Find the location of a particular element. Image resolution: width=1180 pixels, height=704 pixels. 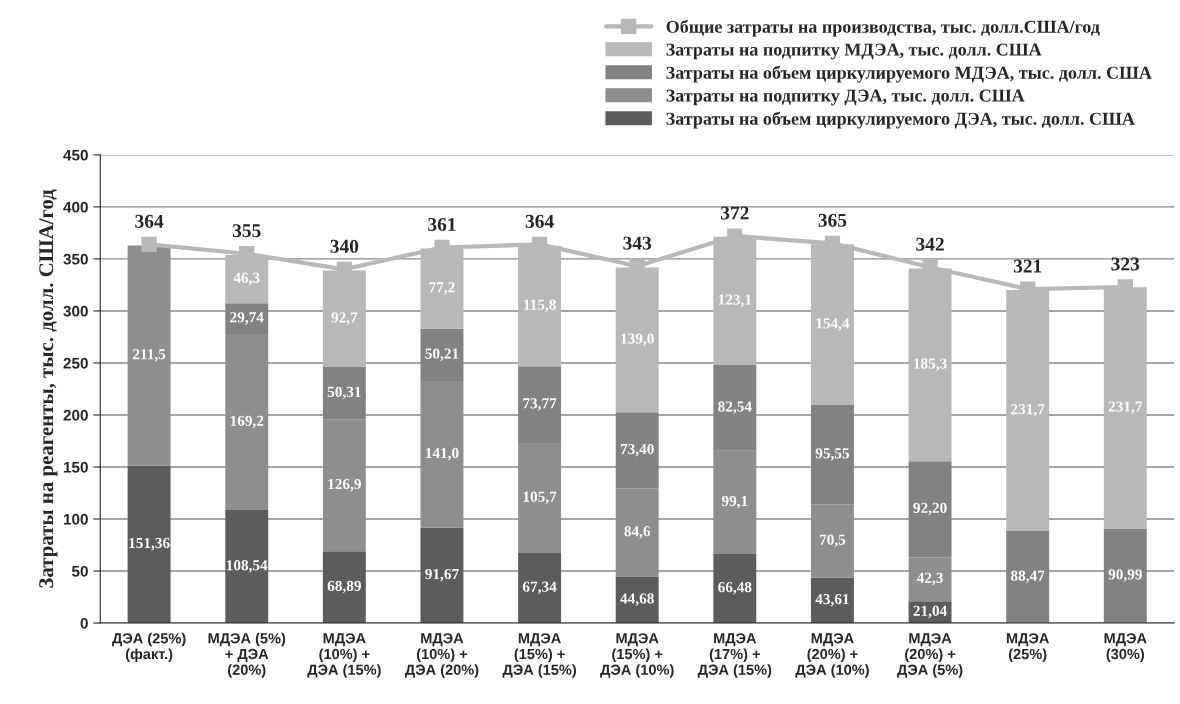

y-tick-label: 50 is located at coordinates (79, 571).